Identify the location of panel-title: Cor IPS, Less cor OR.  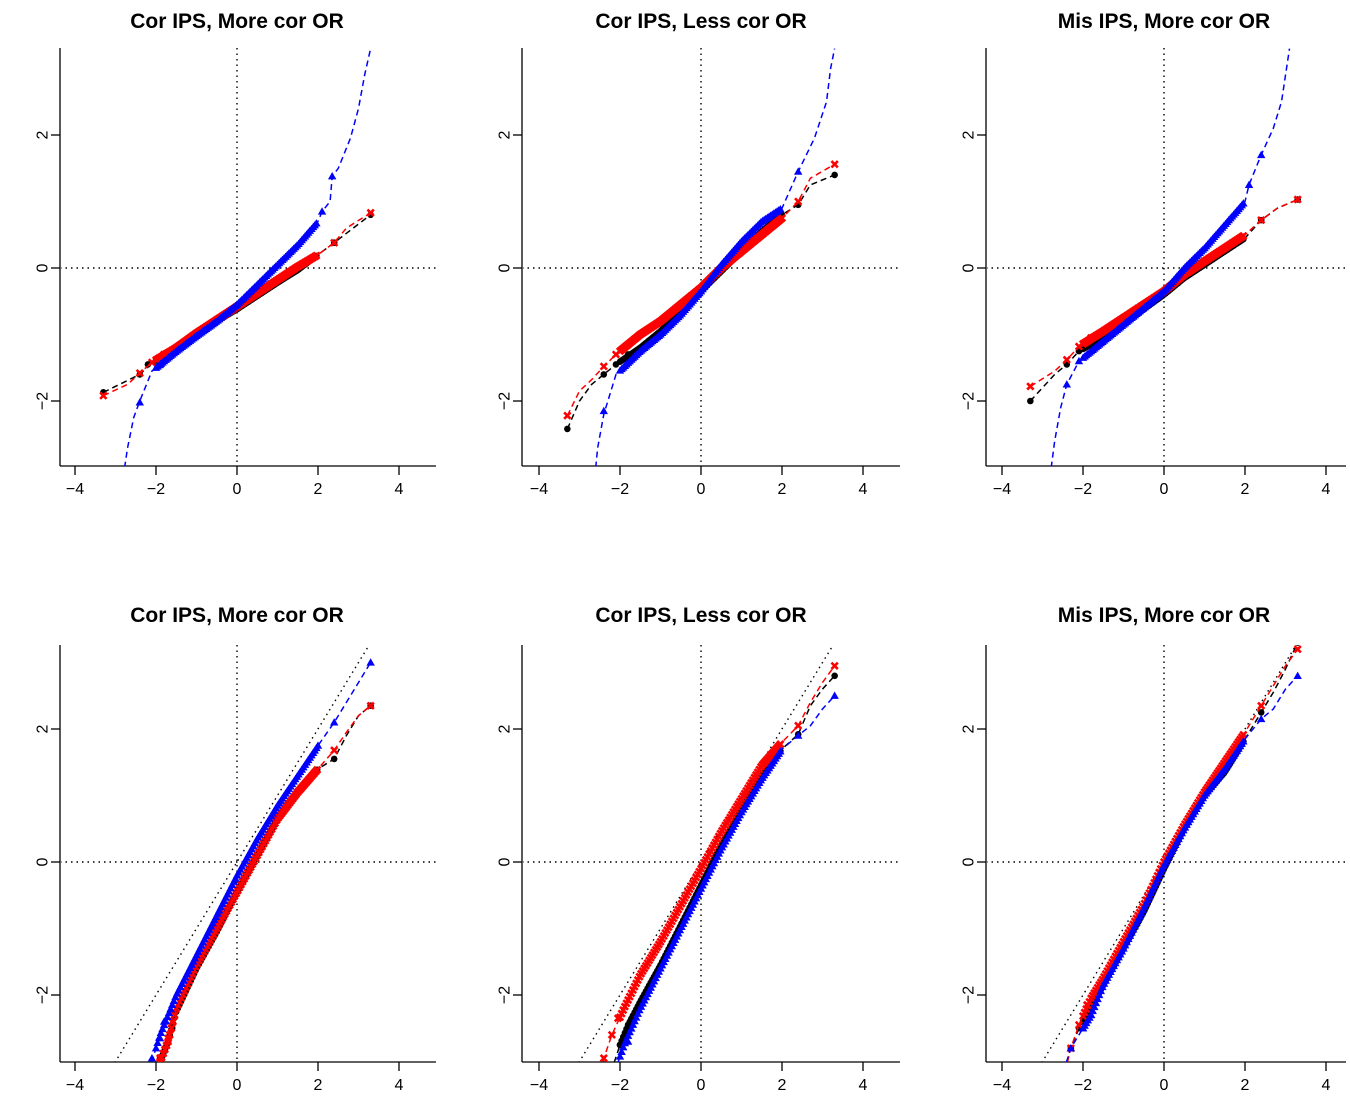
(700, 21).